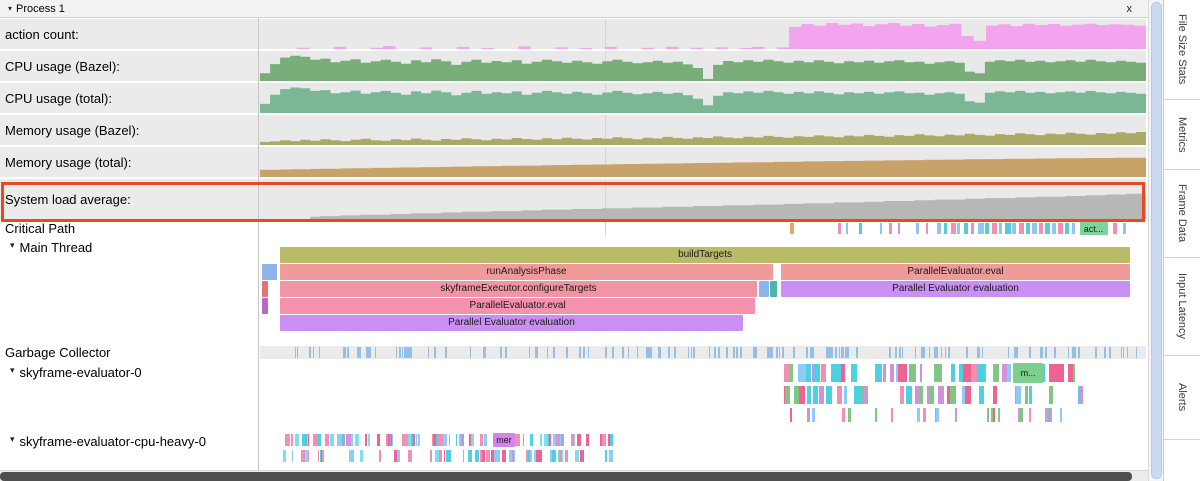  What do you see at coordinates (1182, 214) in the screenshot?
I see `tab-frame-data: Frame Data` at bounding box center [1182, 214].